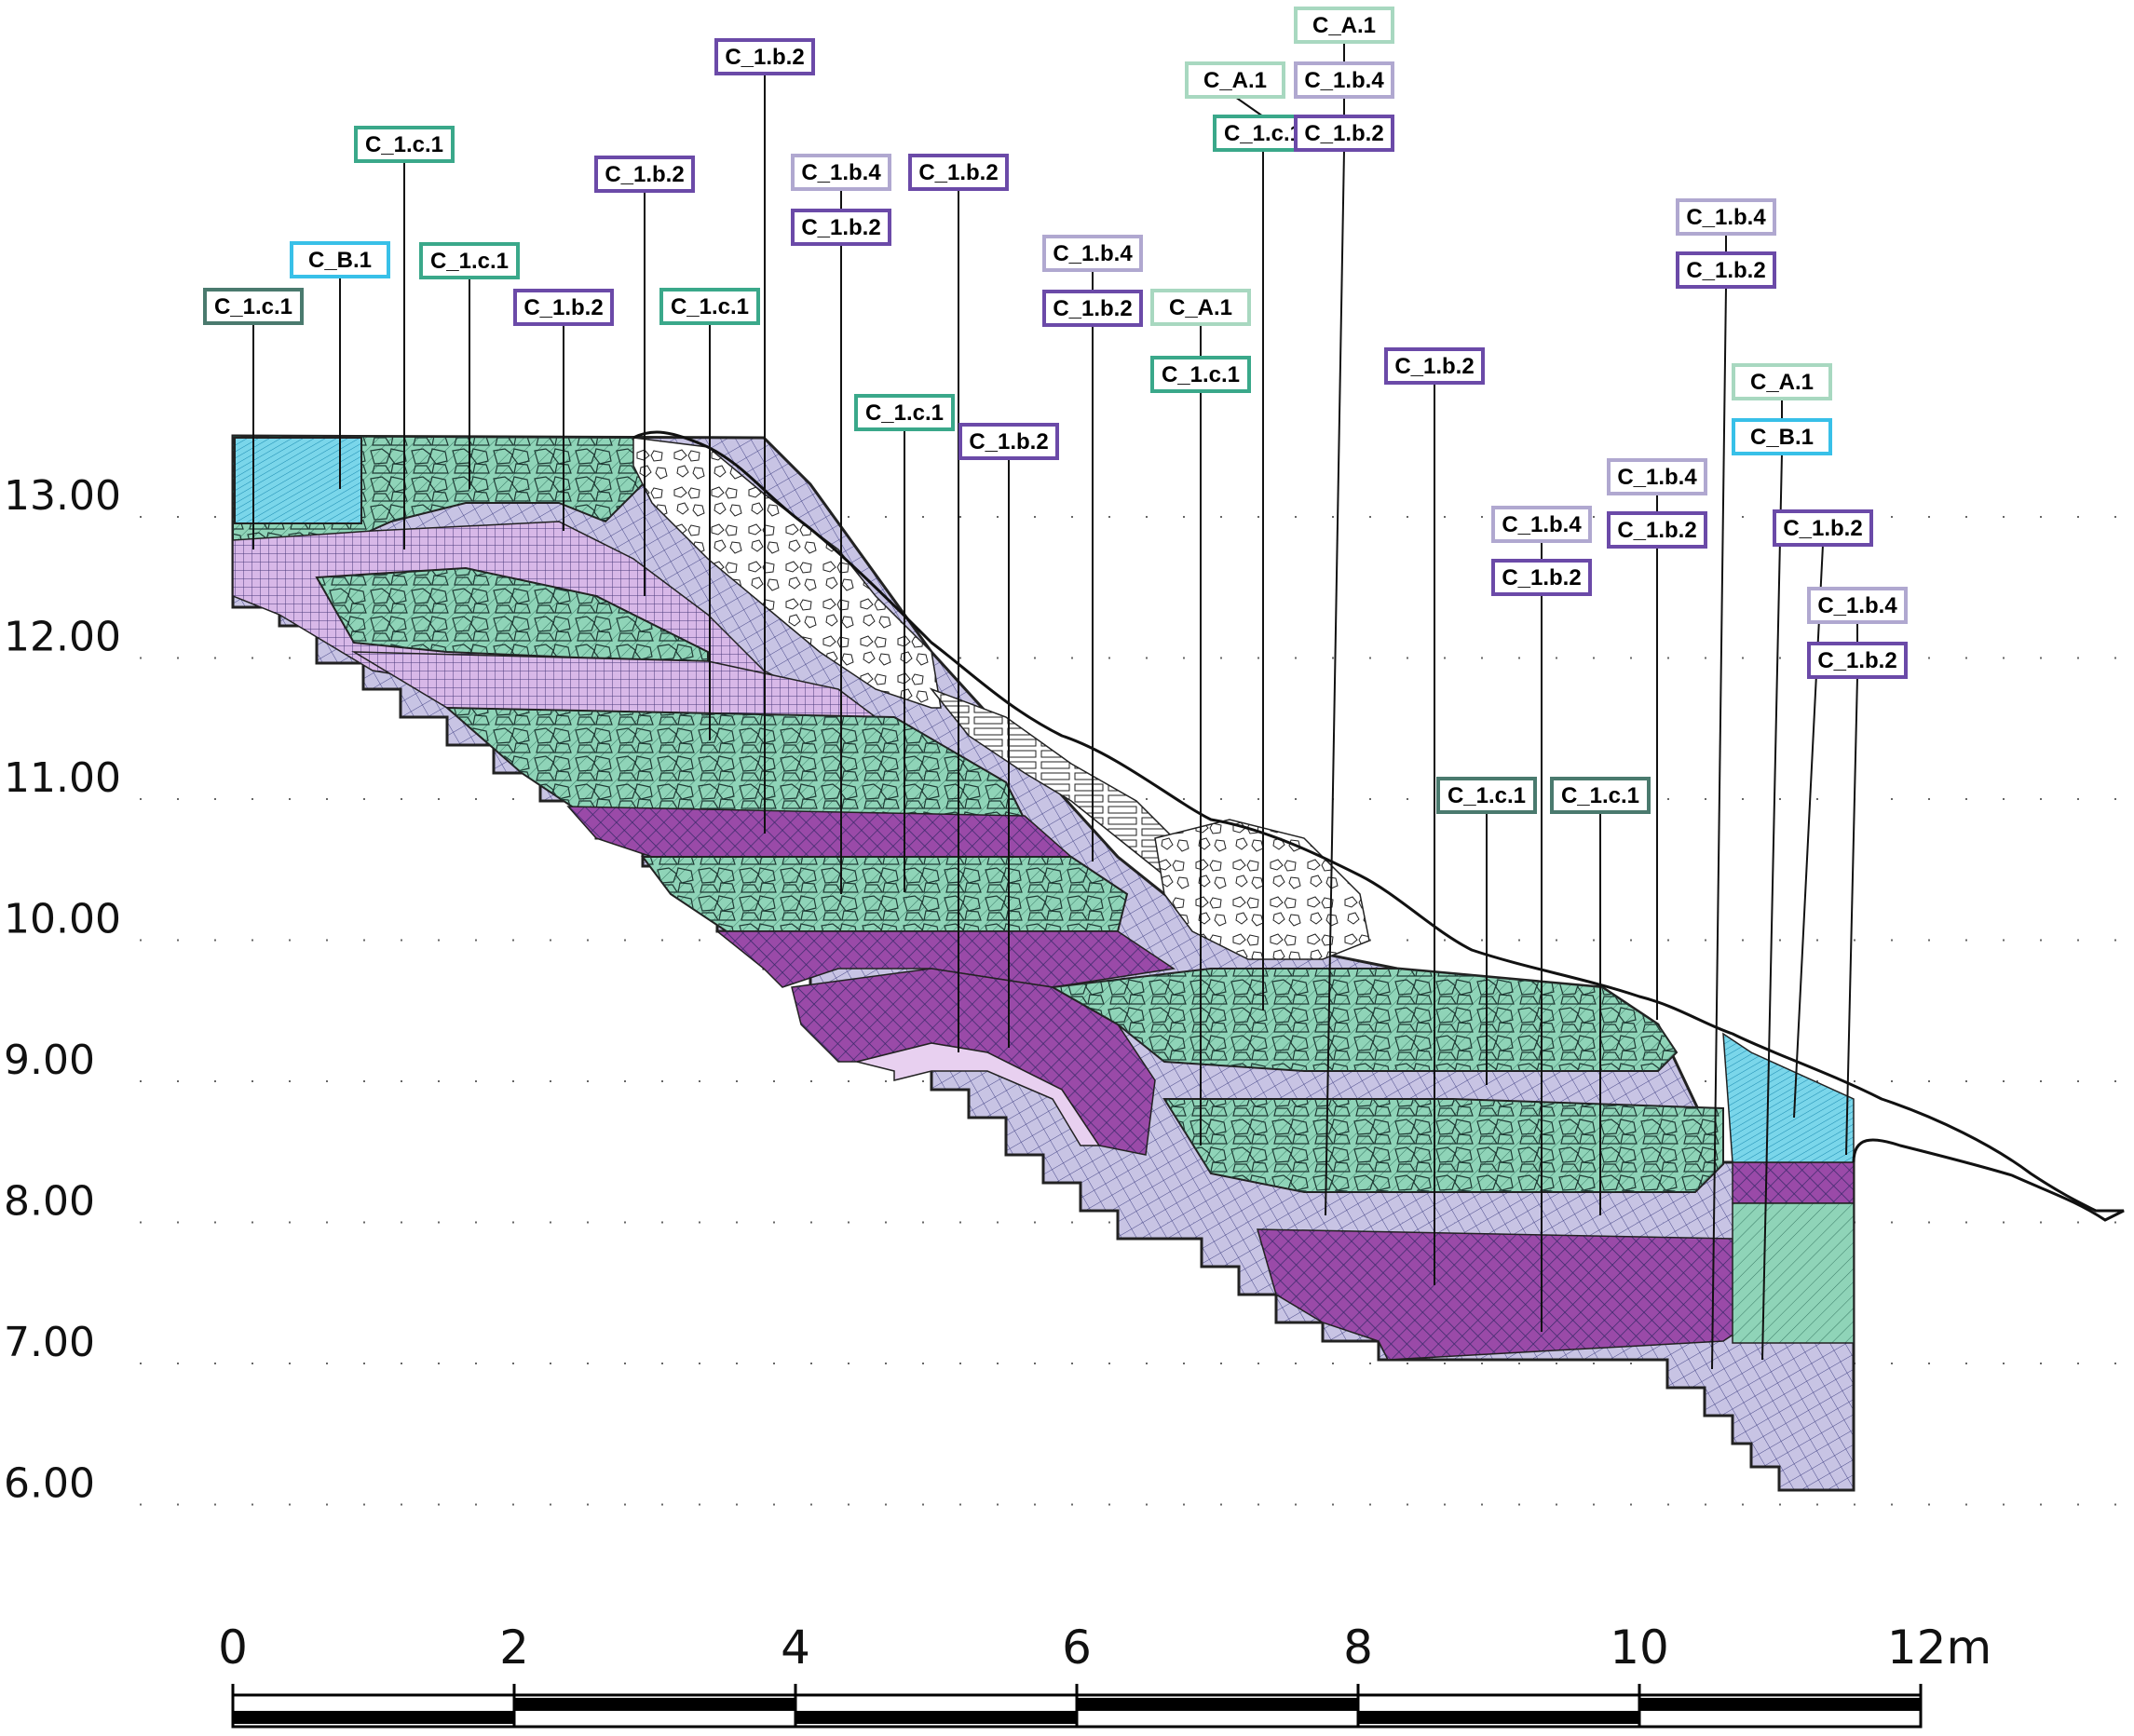 This screenshot has width=2134, height=1736. Describe the element at coordinates (1639, 1648) in the screenshot. I see `scale-label: 10` at that location.